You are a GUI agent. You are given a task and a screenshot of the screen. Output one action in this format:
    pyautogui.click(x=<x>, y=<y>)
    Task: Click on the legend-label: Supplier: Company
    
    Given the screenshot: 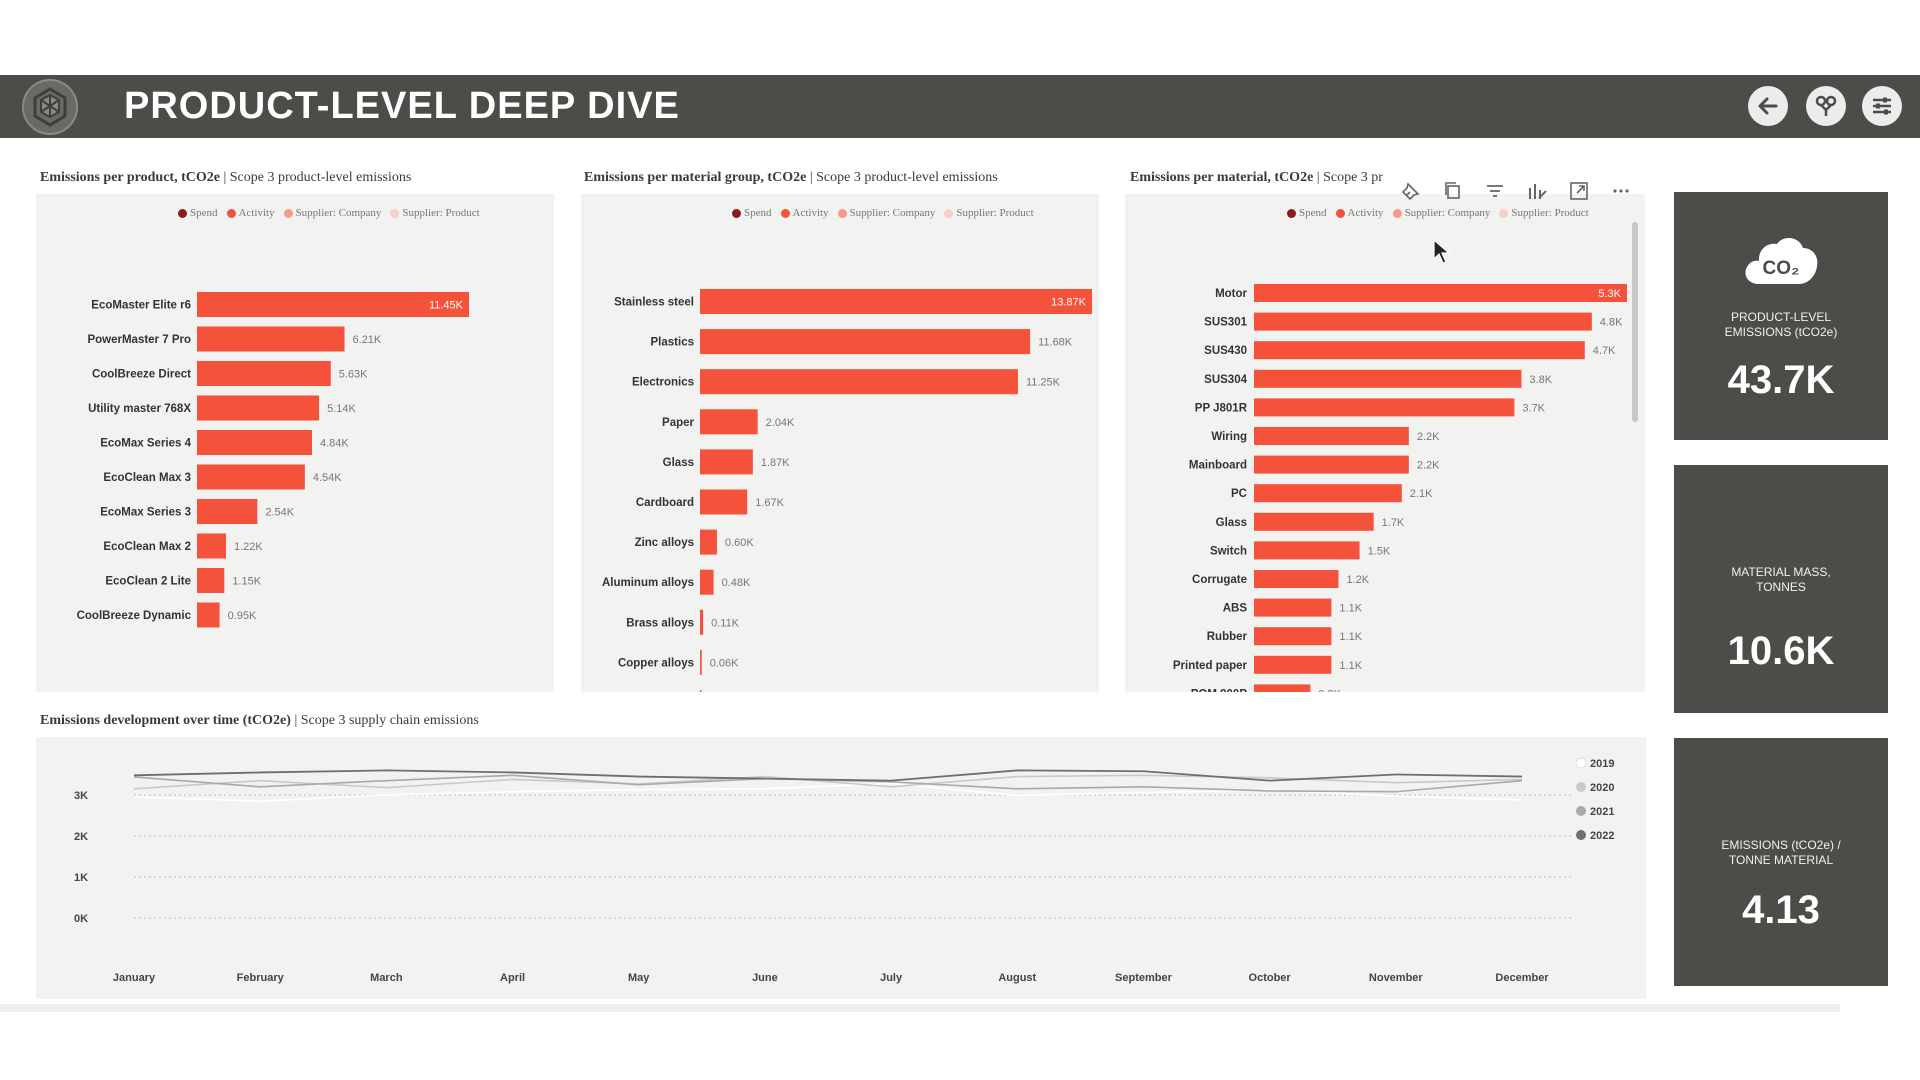 What is the action you would take?
    pyautogui.click(x=1447, y=213)
    